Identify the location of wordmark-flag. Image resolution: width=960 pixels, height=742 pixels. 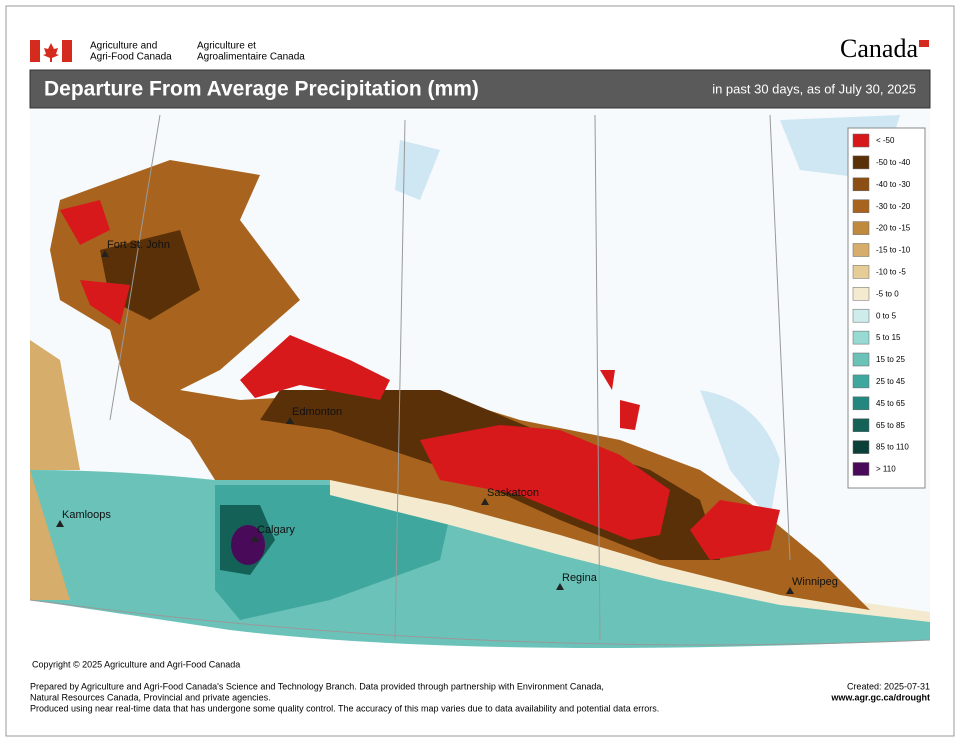
(924, 43).